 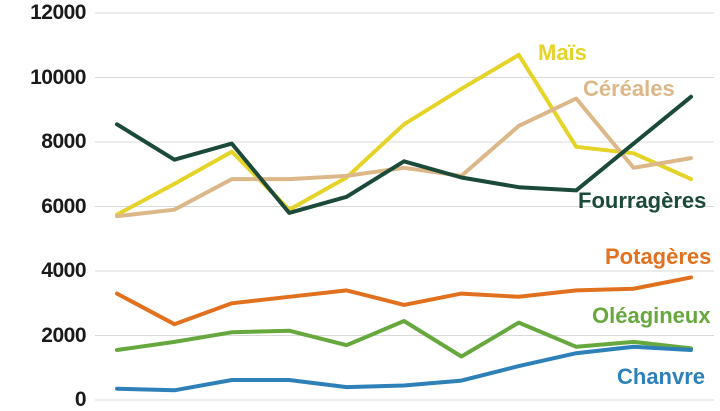 I want to click on series-label-1: Céréales, so click(x=629, y=88).